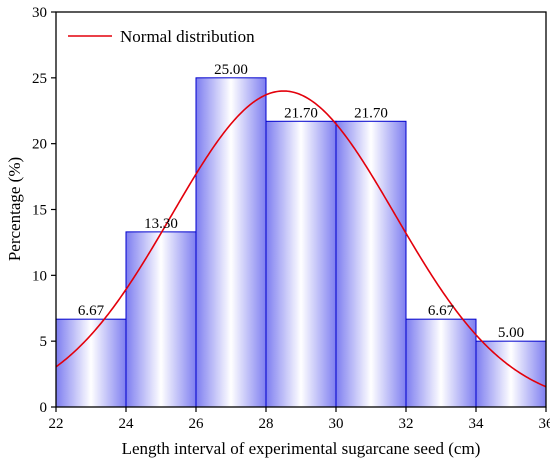 Image resolution: width=550 pixels, height=463 pixels. Describe the element at coordinates (14, 209) in the screenshot. I see `y-axis-title: Percentage (%)` at that location.